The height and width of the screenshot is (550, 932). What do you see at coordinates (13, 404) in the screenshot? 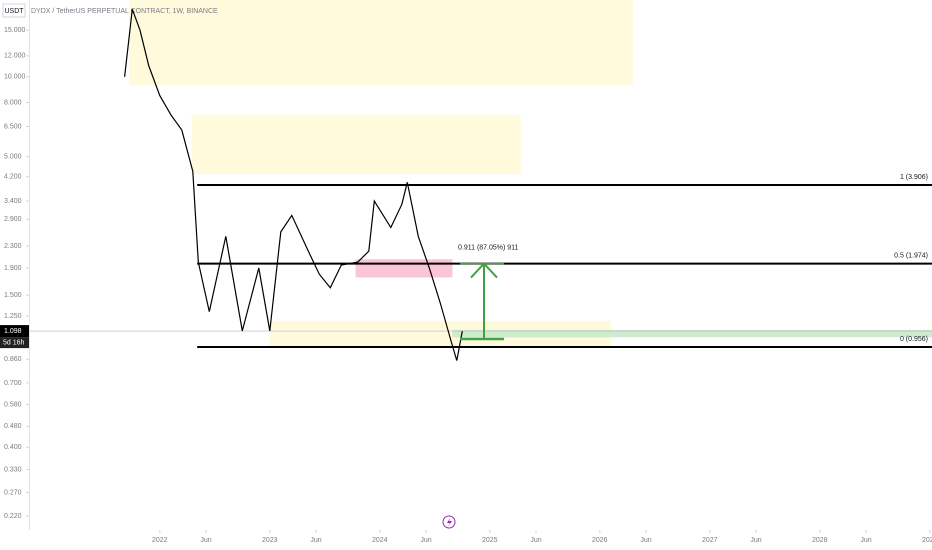
I see `y-tick-label: 0.580` at bounding box center [13, 404].